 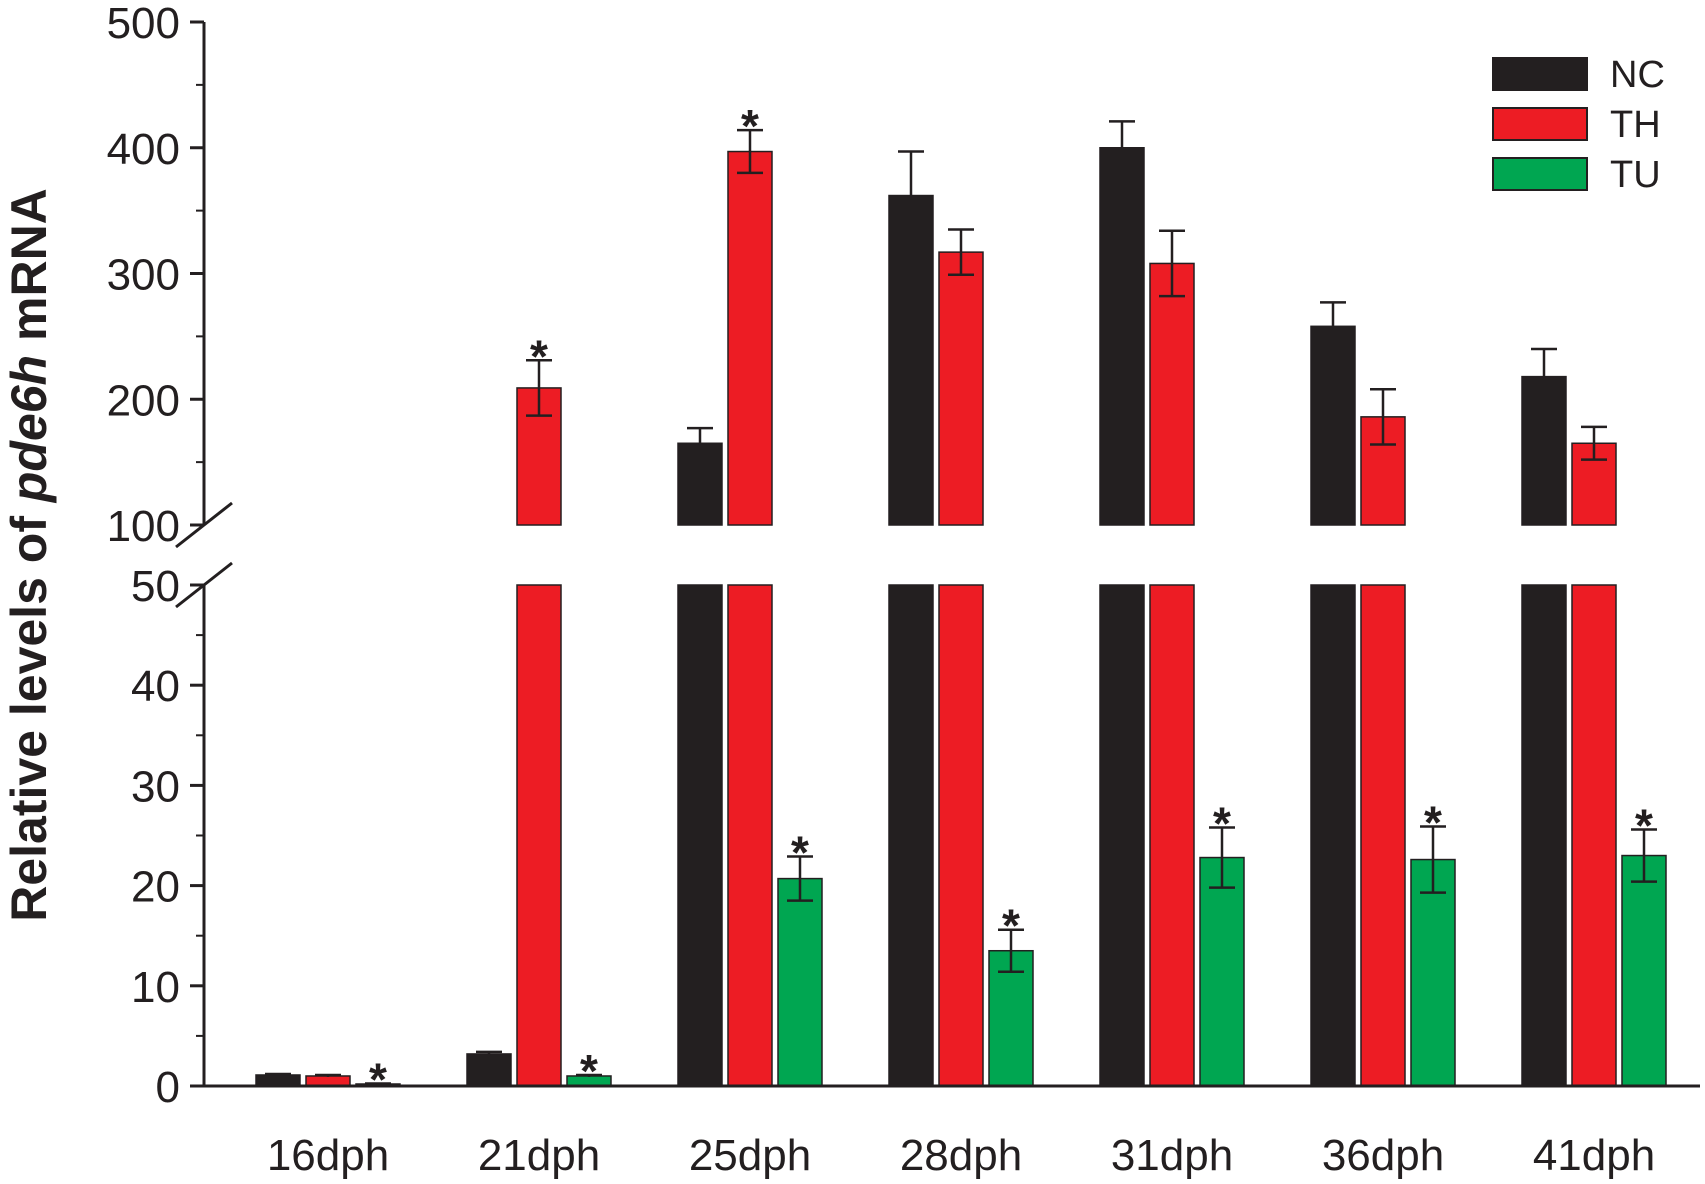 What do you see at coordinates (1594, 835) in the screenshot?
I see `bar-TH-41dph-lower` at bounding box center [1594, 835].